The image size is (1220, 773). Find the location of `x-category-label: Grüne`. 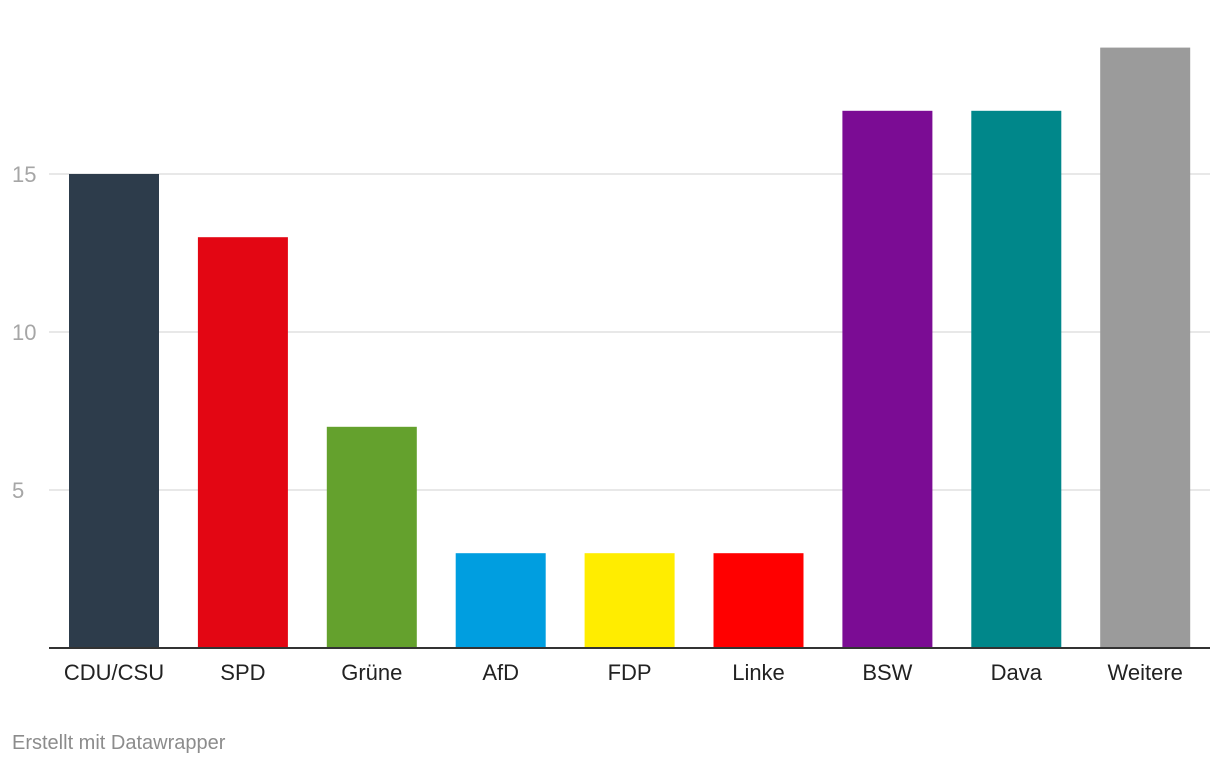

x-category-label: Grüne is located at coordinates (371, 672).